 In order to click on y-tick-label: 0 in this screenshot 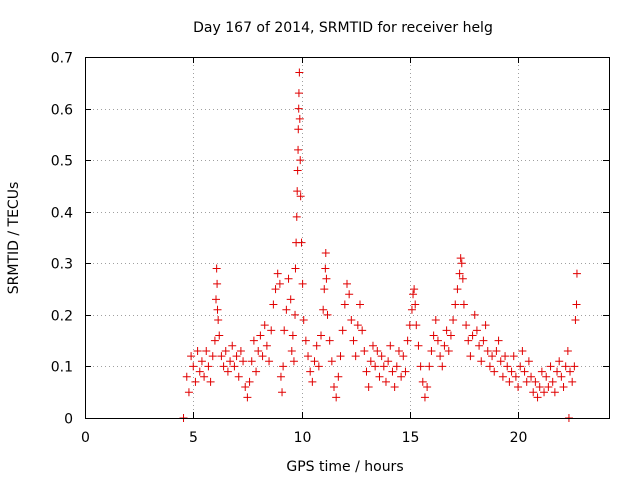, I will do `click(68, 420)`.